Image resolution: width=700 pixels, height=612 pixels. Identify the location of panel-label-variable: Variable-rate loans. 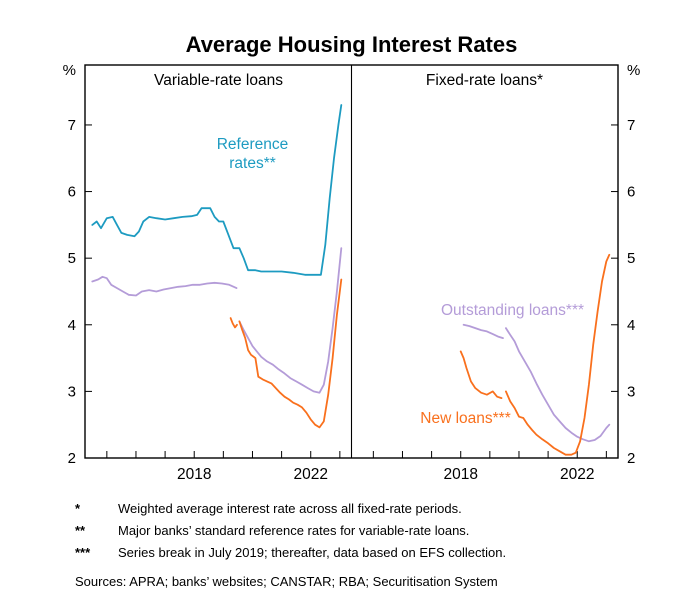
(218, 80).